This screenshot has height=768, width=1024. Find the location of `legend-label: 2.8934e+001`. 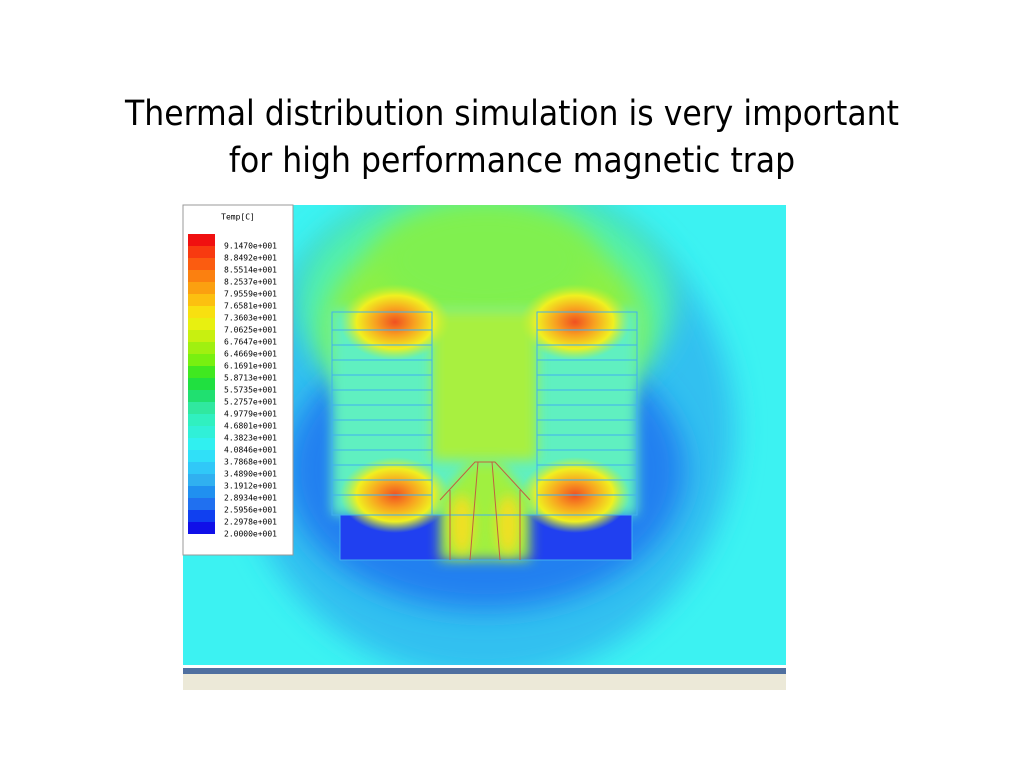

legend-label: 2.8934e+001 is located at coordinates (250, 498).